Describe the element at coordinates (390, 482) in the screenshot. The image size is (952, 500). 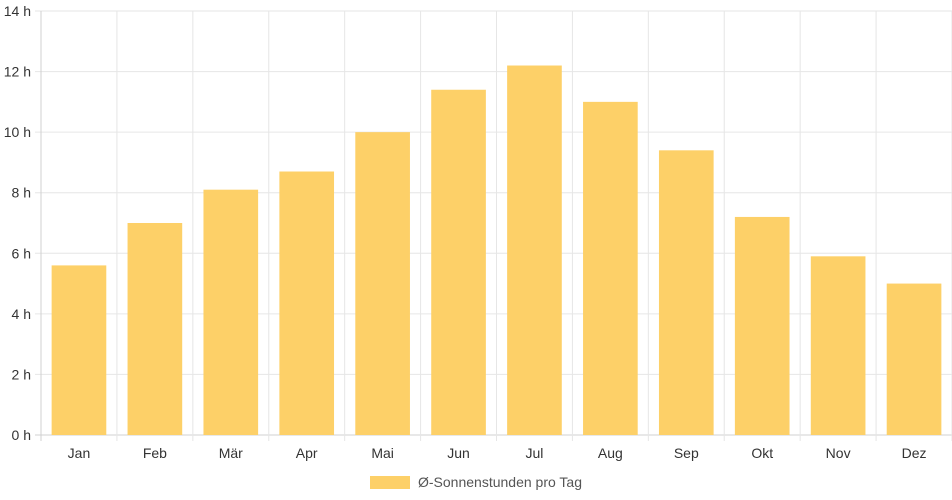
I see `legend-swatch` at that location.